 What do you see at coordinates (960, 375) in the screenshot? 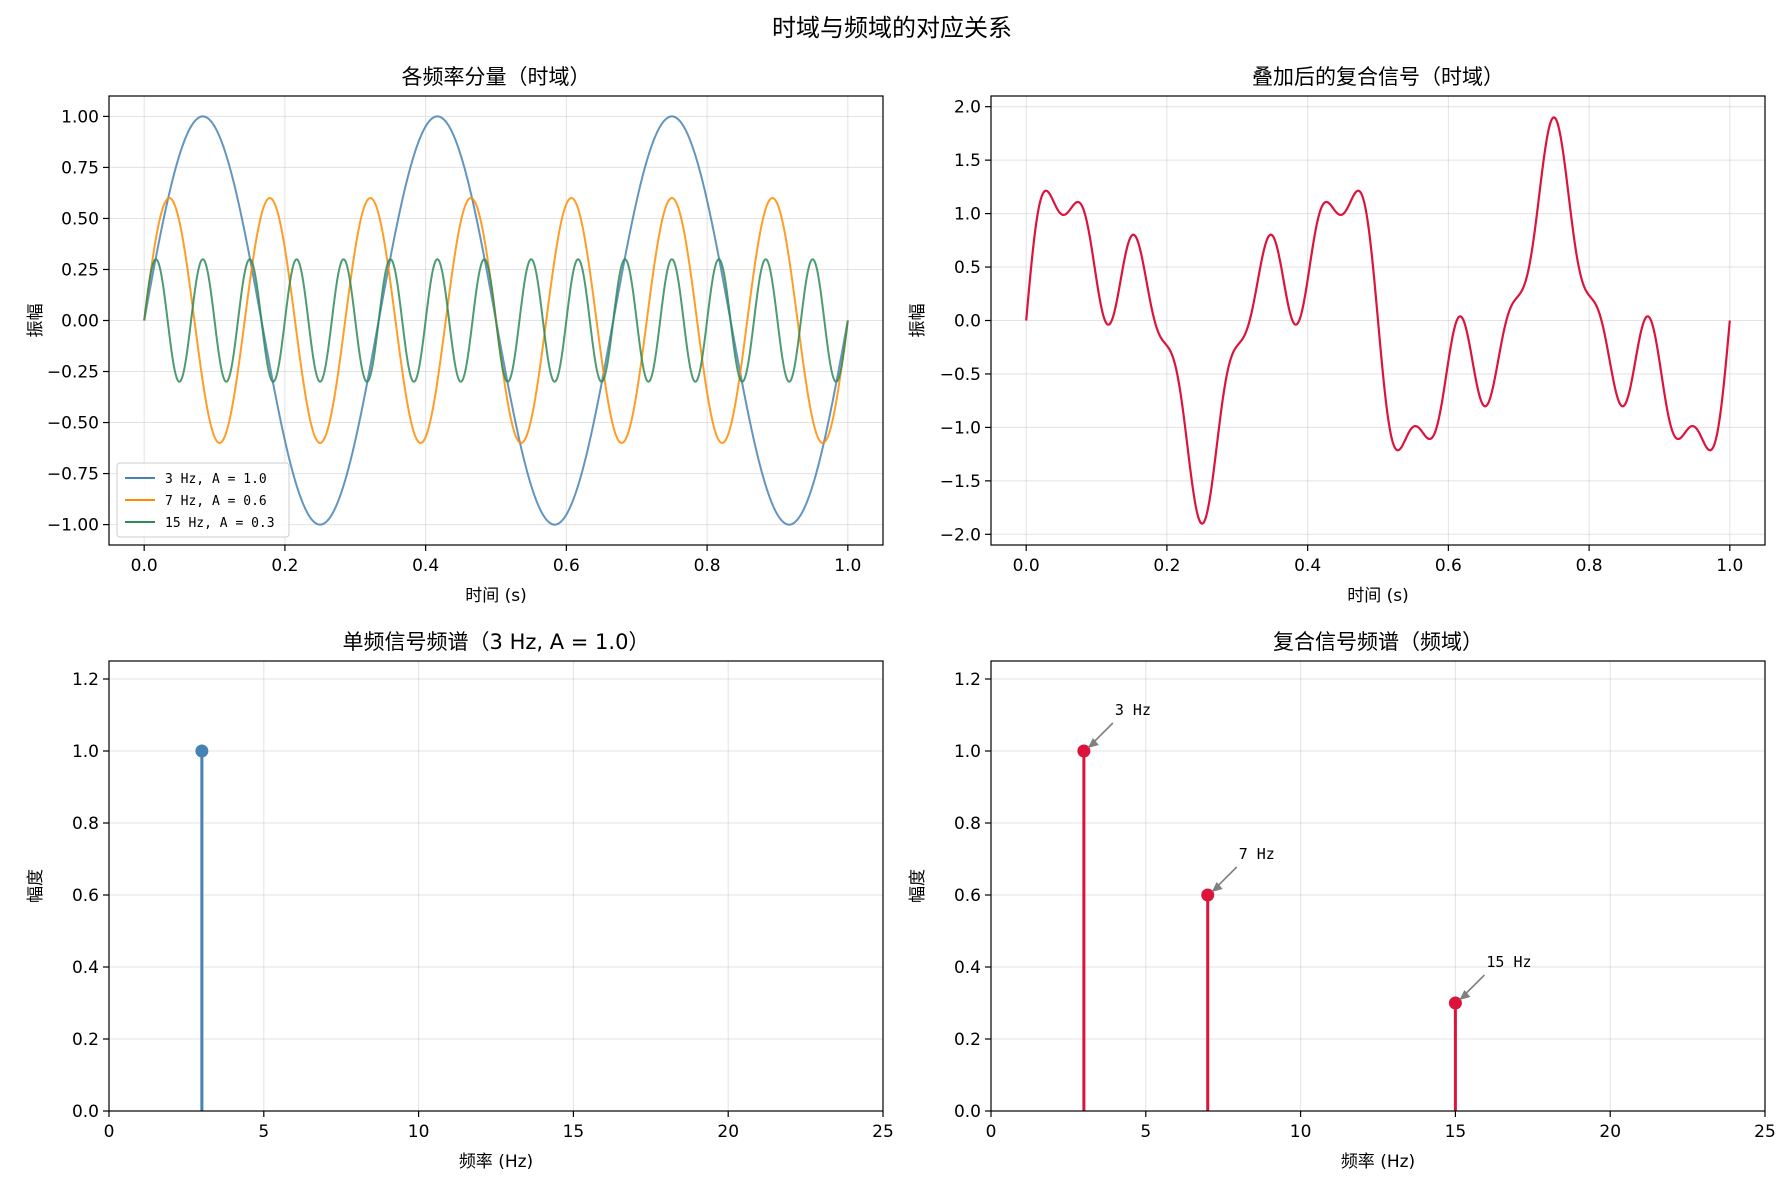
I see `y-tick-label: −0.5` at bounding box center [960, 375].